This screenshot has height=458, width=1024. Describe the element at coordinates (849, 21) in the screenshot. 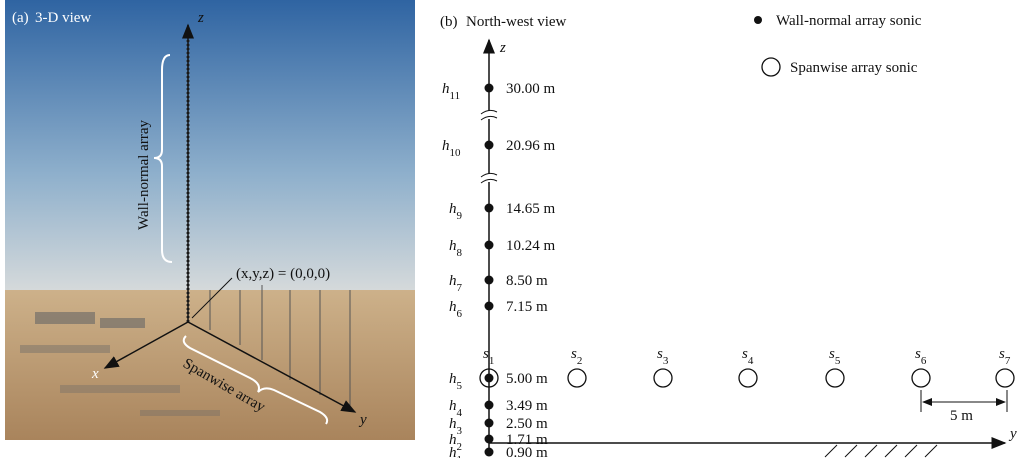

I see `legend-label: Wall-normal array sonic` at that location.